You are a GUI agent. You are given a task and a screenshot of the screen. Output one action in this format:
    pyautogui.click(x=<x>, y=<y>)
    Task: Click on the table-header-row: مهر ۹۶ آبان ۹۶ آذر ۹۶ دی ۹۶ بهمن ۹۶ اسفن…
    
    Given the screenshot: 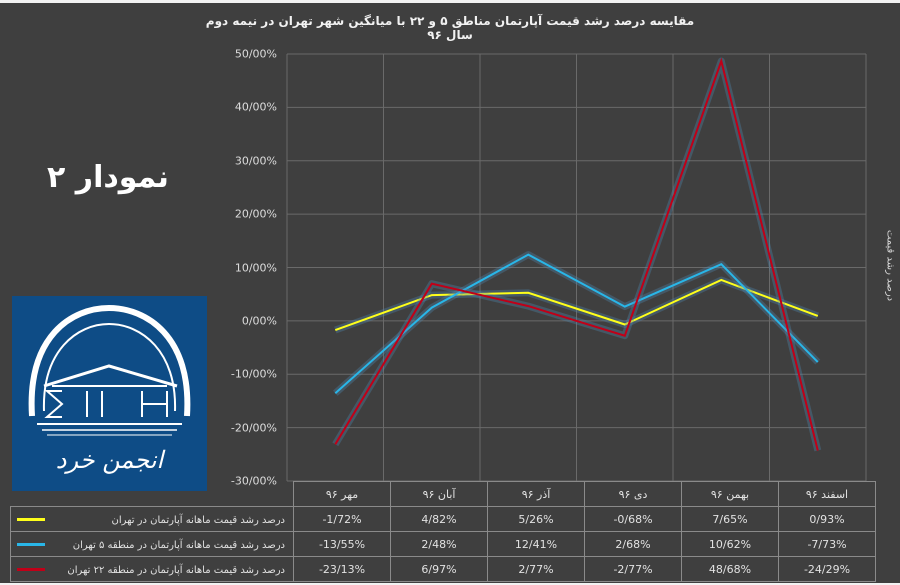 What is the action you would take?
    pyautogui.click(x=443, y=494)
    